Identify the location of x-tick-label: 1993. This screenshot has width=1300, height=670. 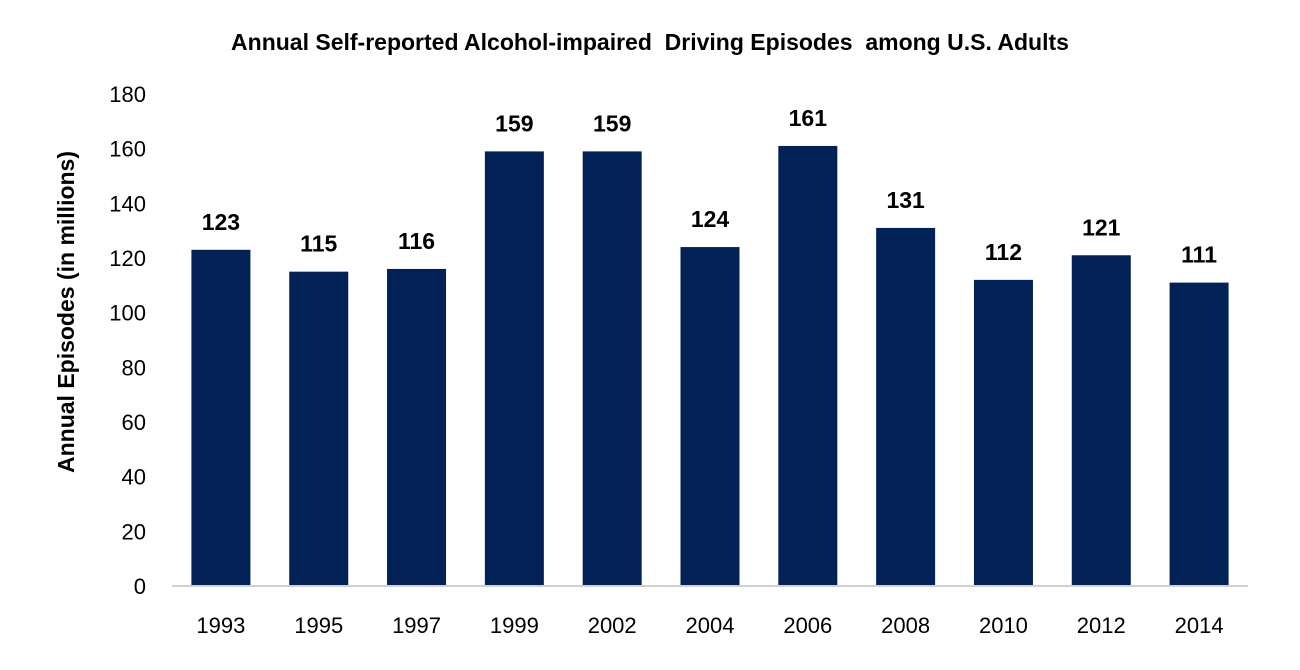
(220, 625).